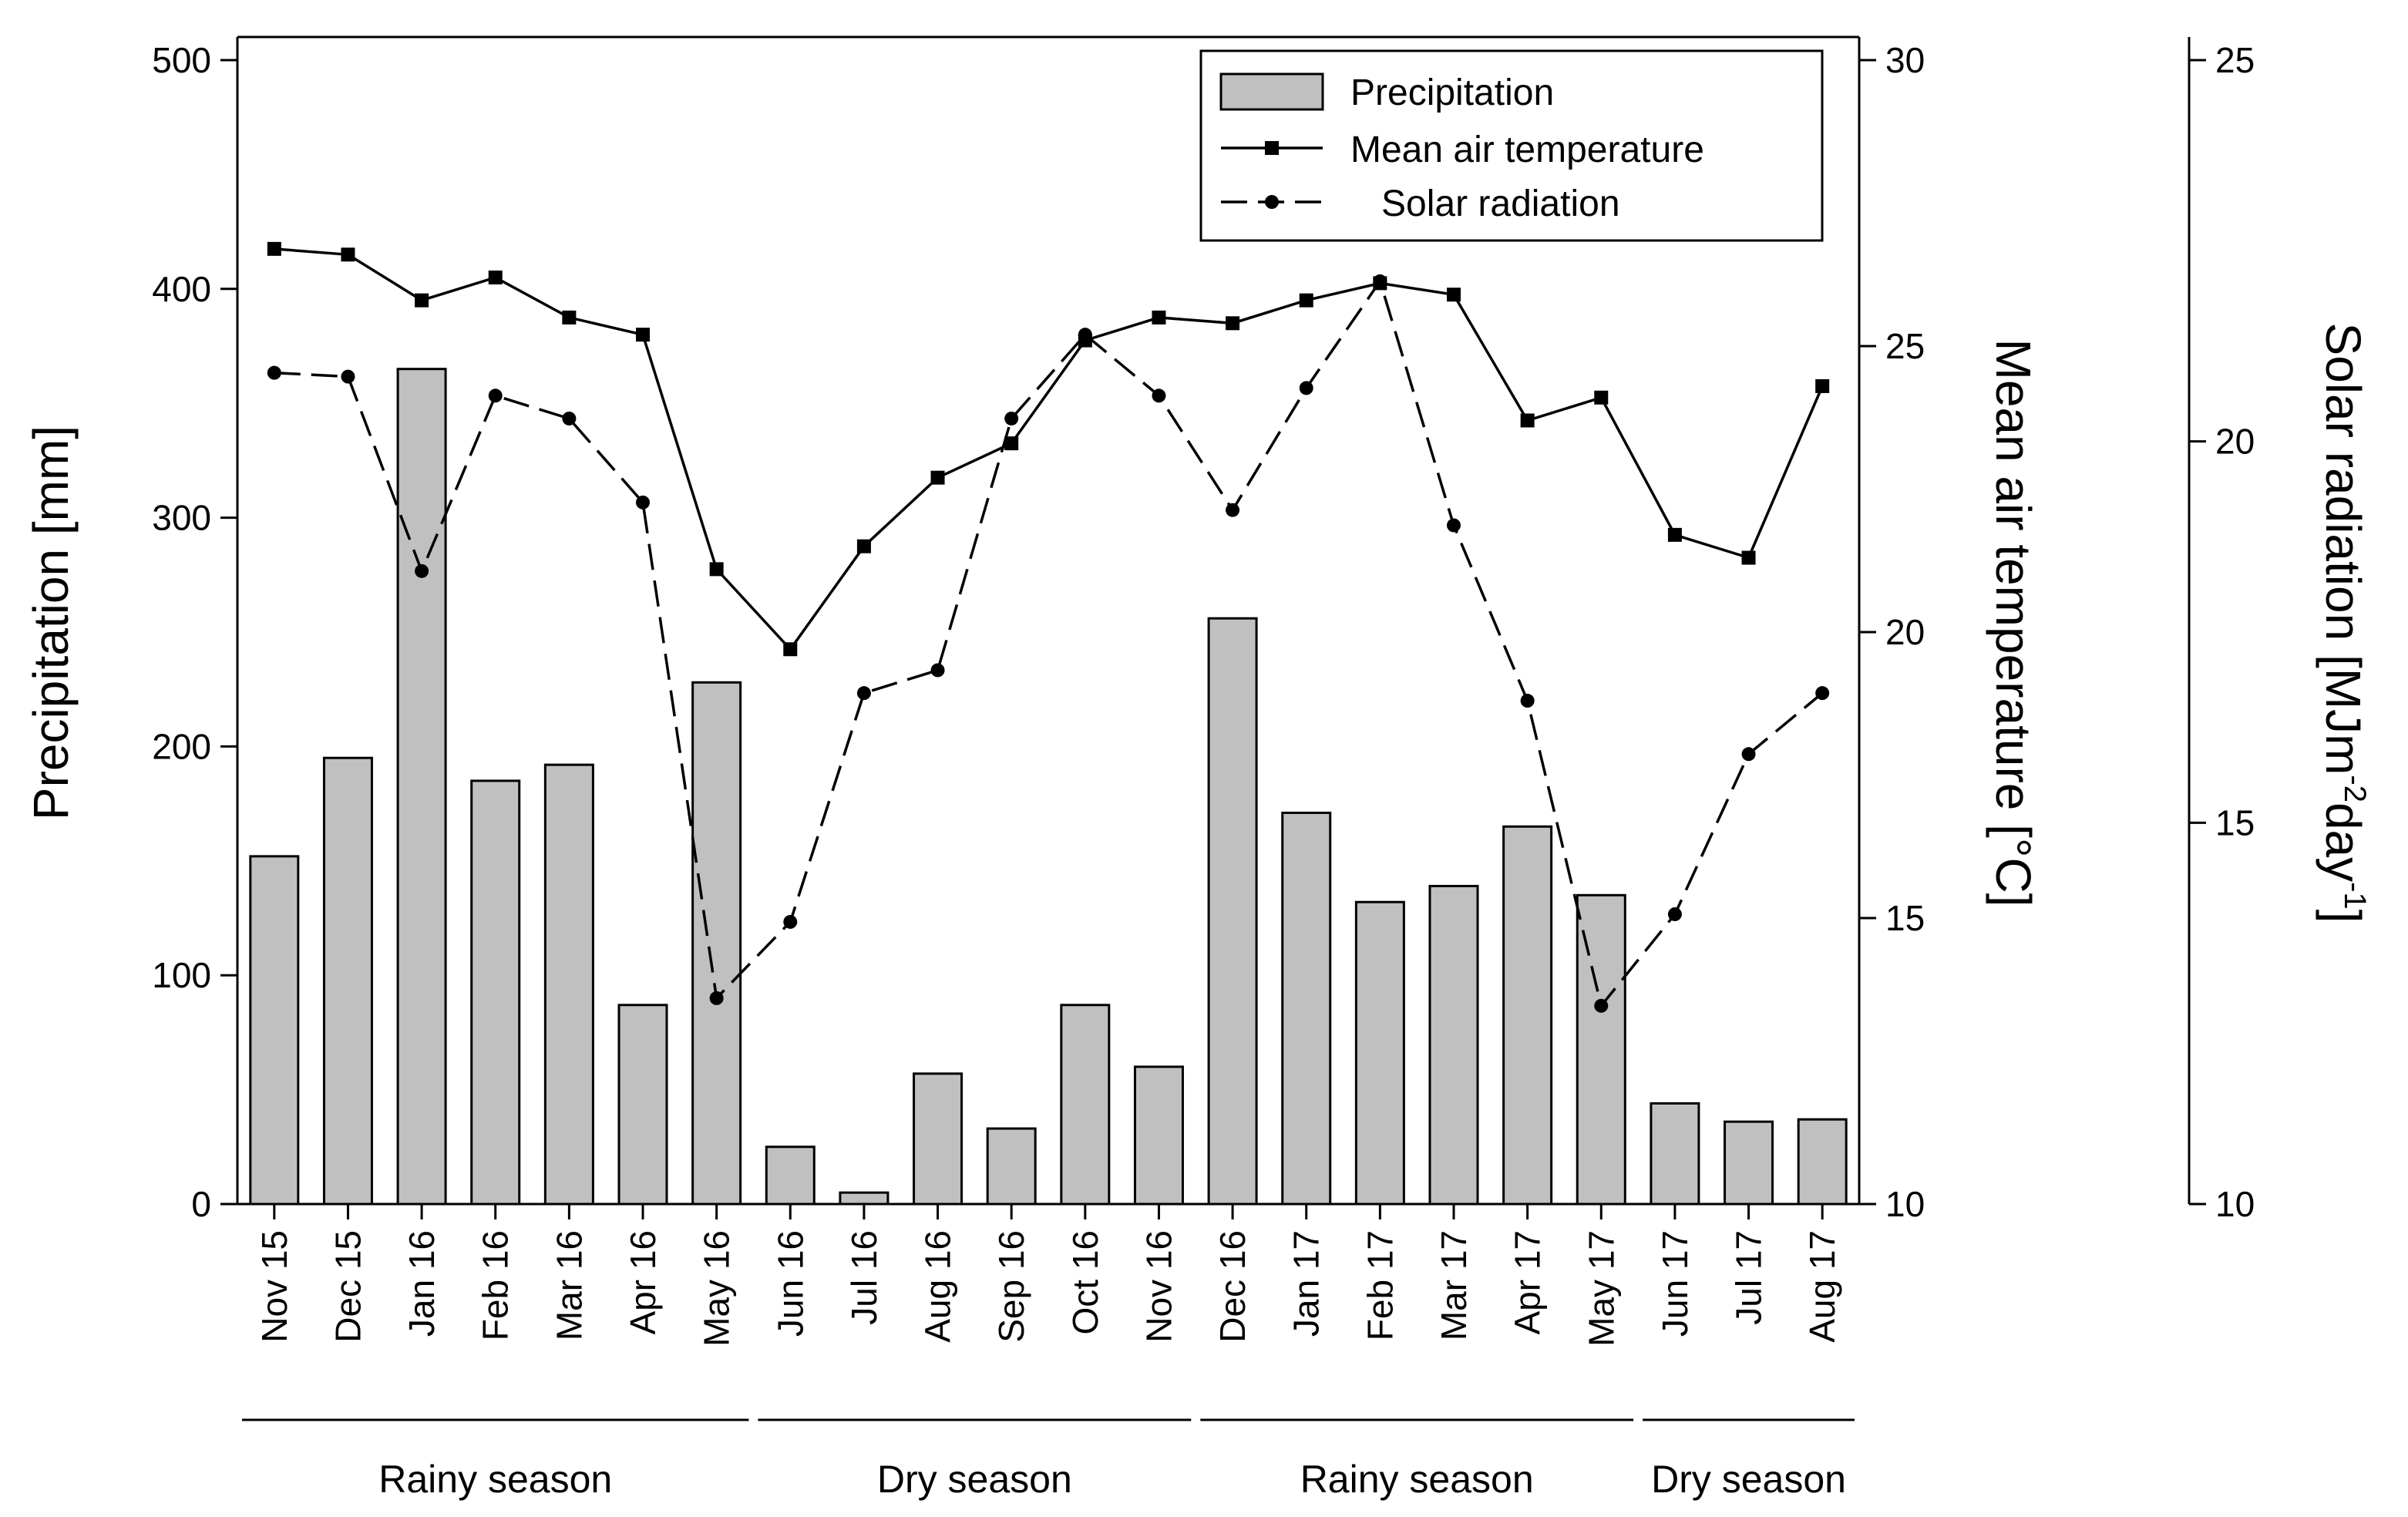 The image size is (2408, 1517). I want to click on temperature-tick-label: 10, so click(1905, 1204).